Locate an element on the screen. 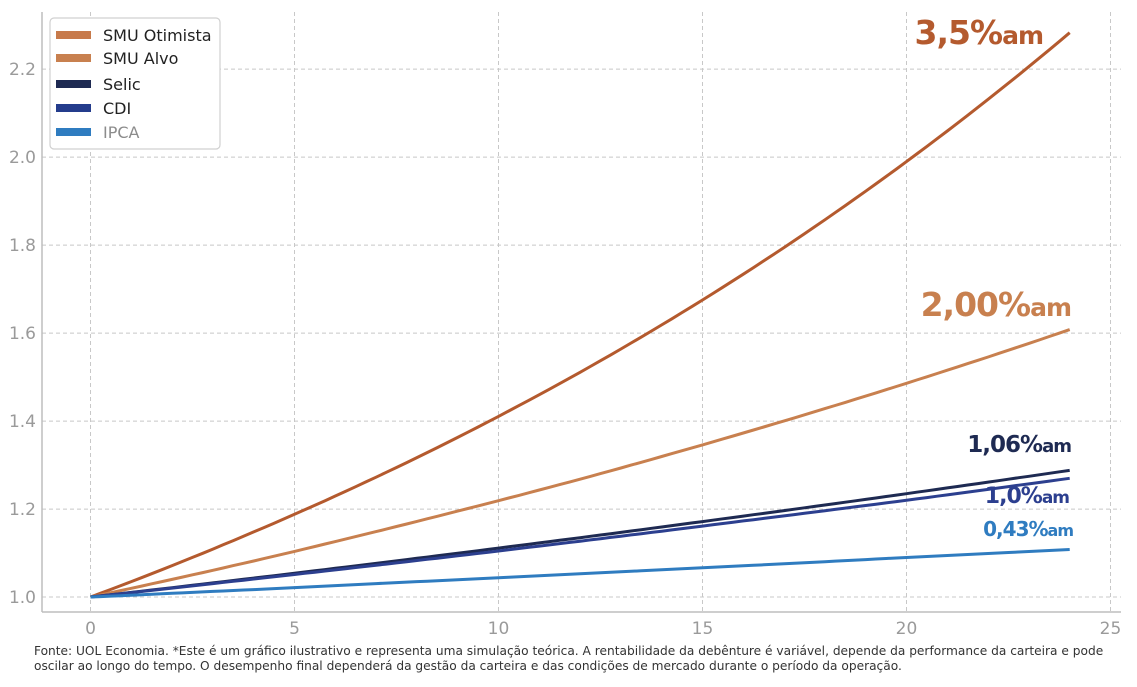 Image resolution: width=1137 pixels, height=687 pixels. x-tick-label: 10 is located at coordinates (499, 629).